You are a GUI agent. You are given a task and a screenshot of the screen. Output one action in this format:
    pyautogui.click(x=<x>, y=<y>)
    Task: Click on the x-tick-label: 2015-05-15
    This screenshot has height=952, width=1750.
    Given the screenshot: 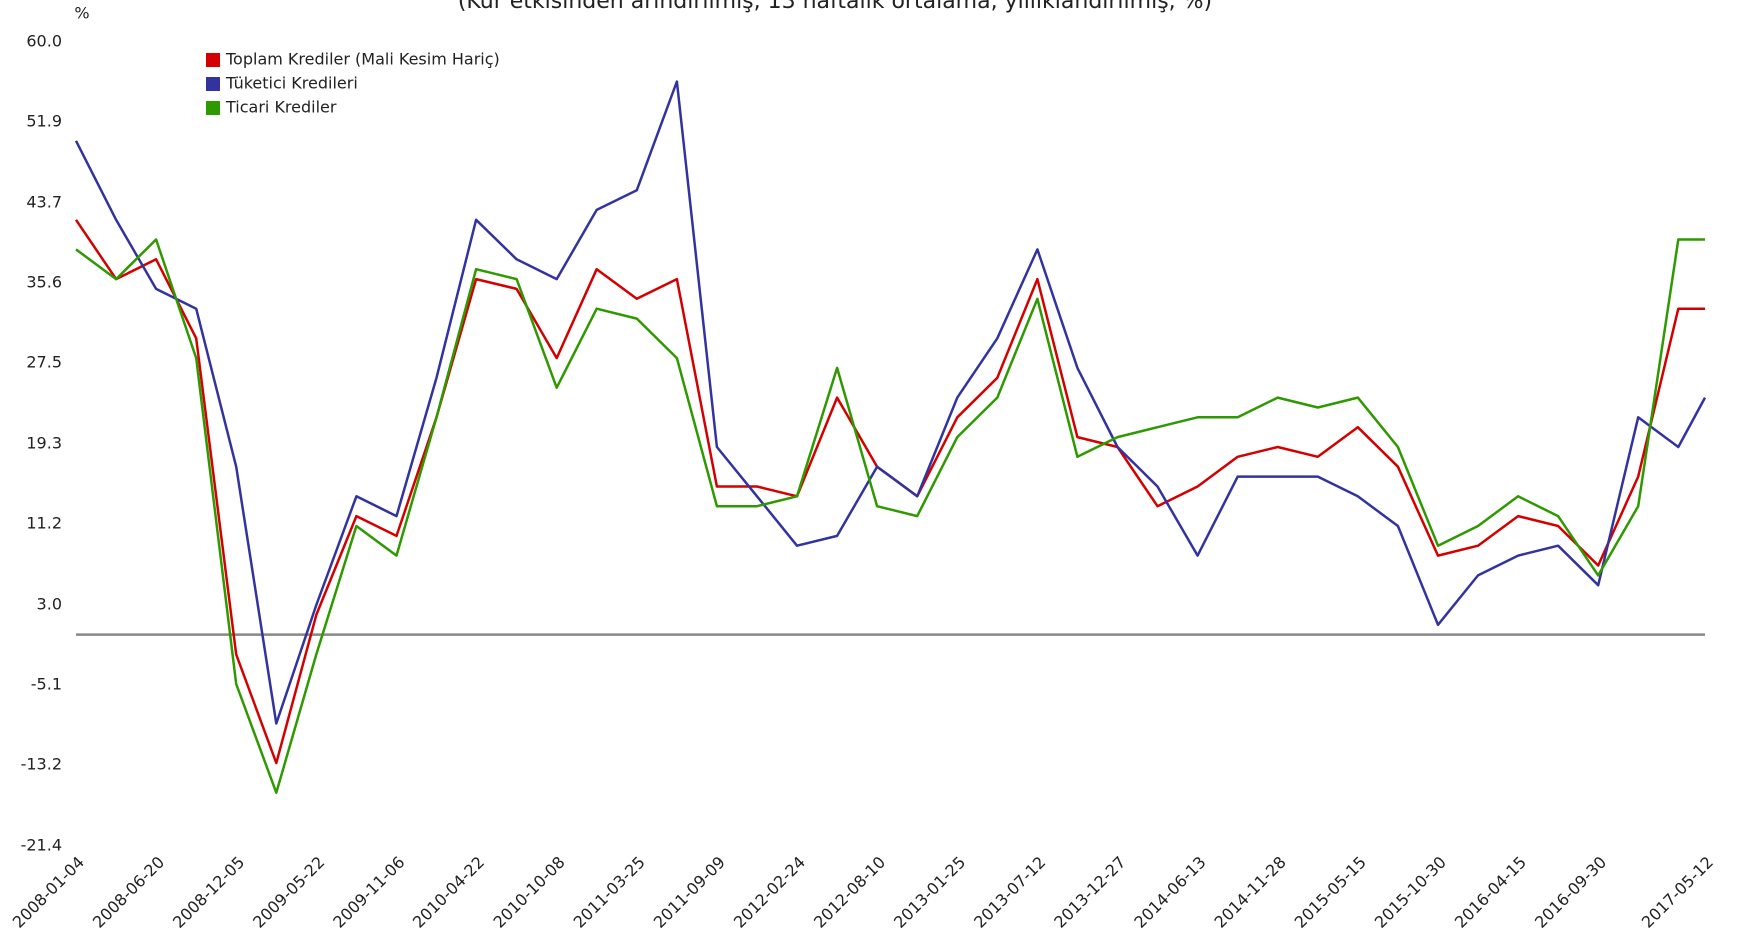 What is the action you would take?
    pyautogui.click(x=1330, y=892)
    